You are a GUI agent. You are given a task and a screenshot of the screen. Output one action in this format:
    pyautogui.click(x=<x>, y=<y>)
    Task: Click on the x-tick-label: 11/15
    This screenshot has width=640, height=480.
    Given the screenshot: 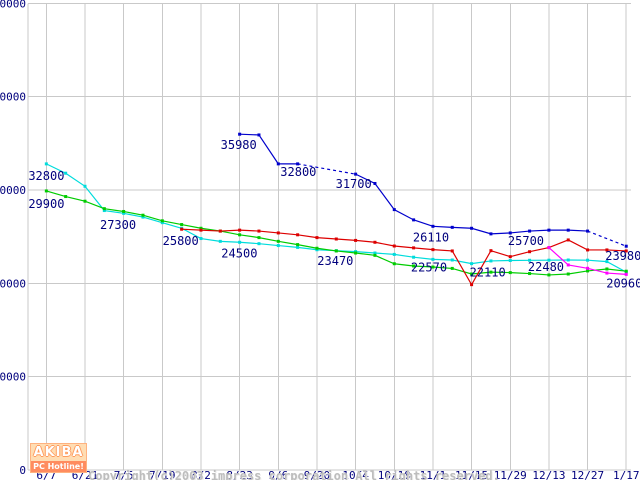 What is the action you would take?
    pyautogui.click(x=471, y=474)
    